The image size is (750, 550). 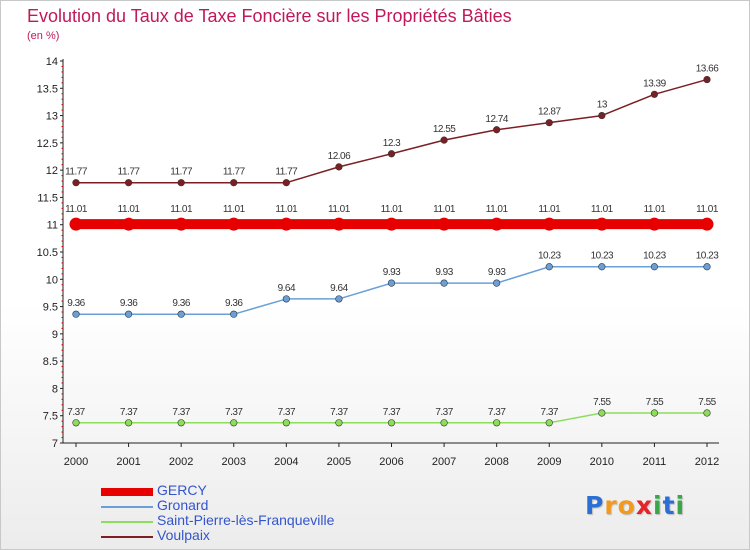 What do you see at coordinates (55, 335) in the screenshot?
I see `y-tick-label: 9` at bounding box center [55, 335].